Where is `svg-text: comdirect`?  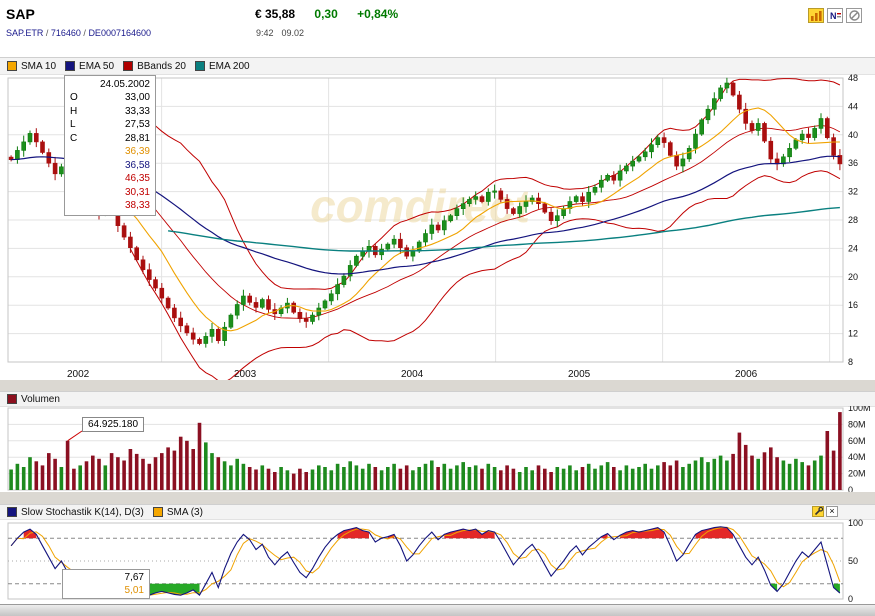
svg-text: comdirect is located at coordinates (421, 206).